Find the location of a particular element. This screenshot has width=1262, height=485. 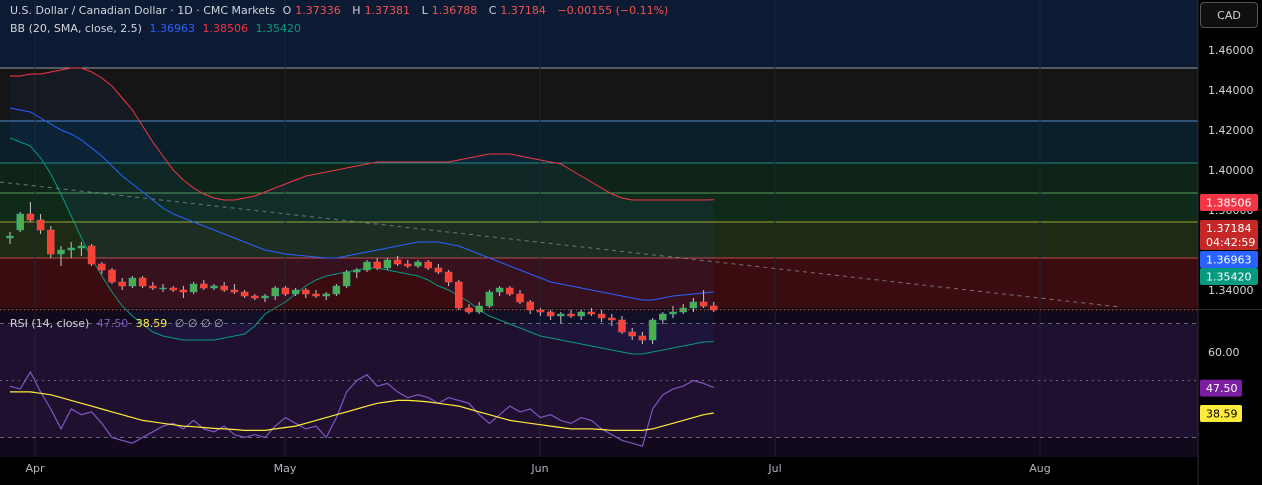

rsi-legend: RSI (14, close) 47.50 38.59 ∅ ∅ ∅ ∅ is located at coordinates (119, 323).